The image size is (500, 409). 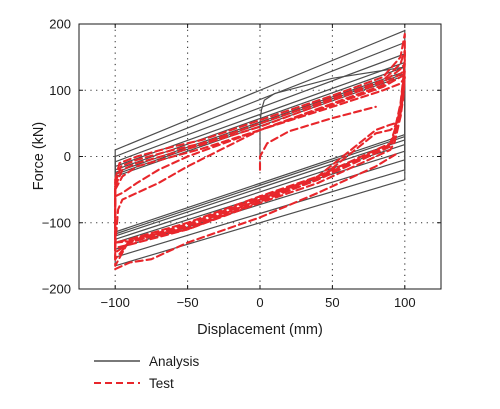 I want to click on y-tick-label: 100, so click(x=60, y=90).